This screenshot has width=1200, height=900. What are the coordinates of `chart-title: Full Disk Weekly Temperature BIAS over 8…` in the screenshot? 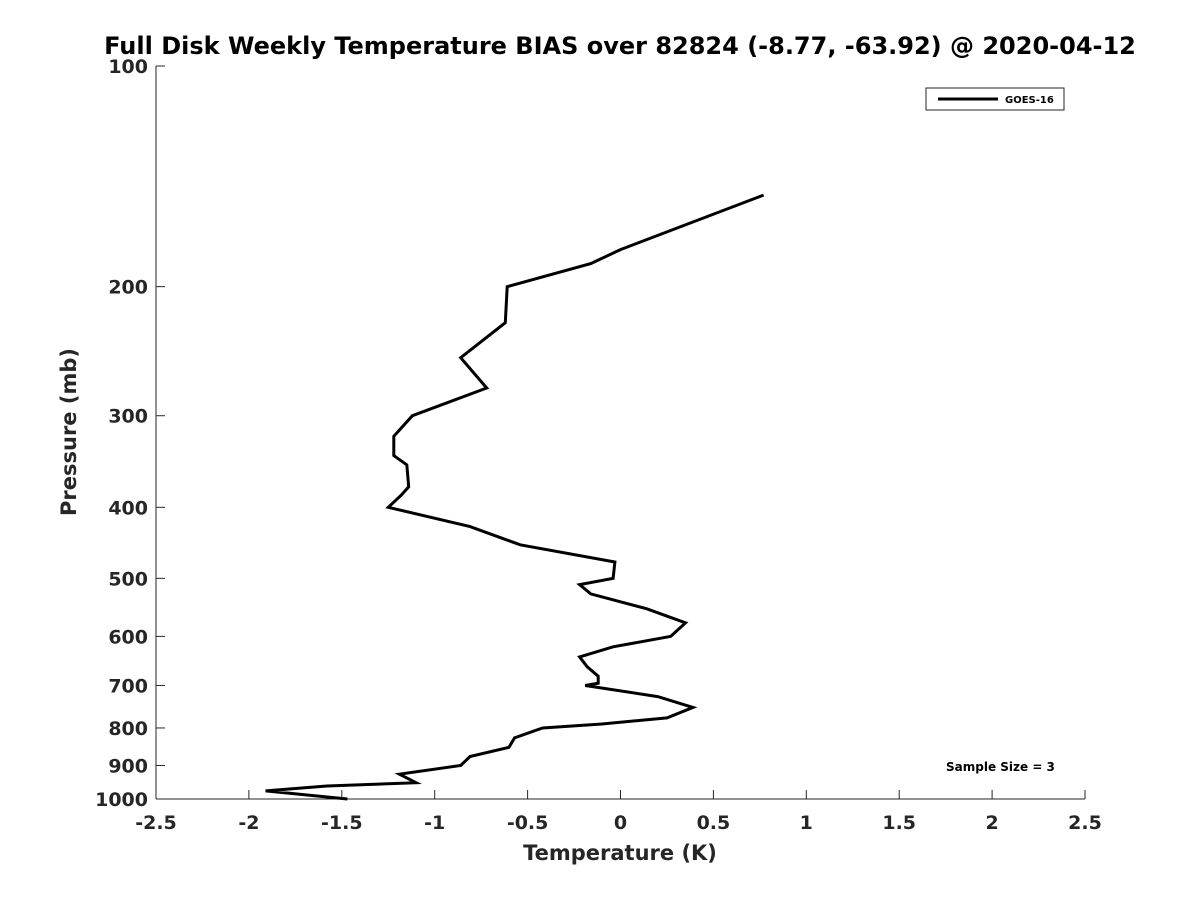 It's located at (620, 46).